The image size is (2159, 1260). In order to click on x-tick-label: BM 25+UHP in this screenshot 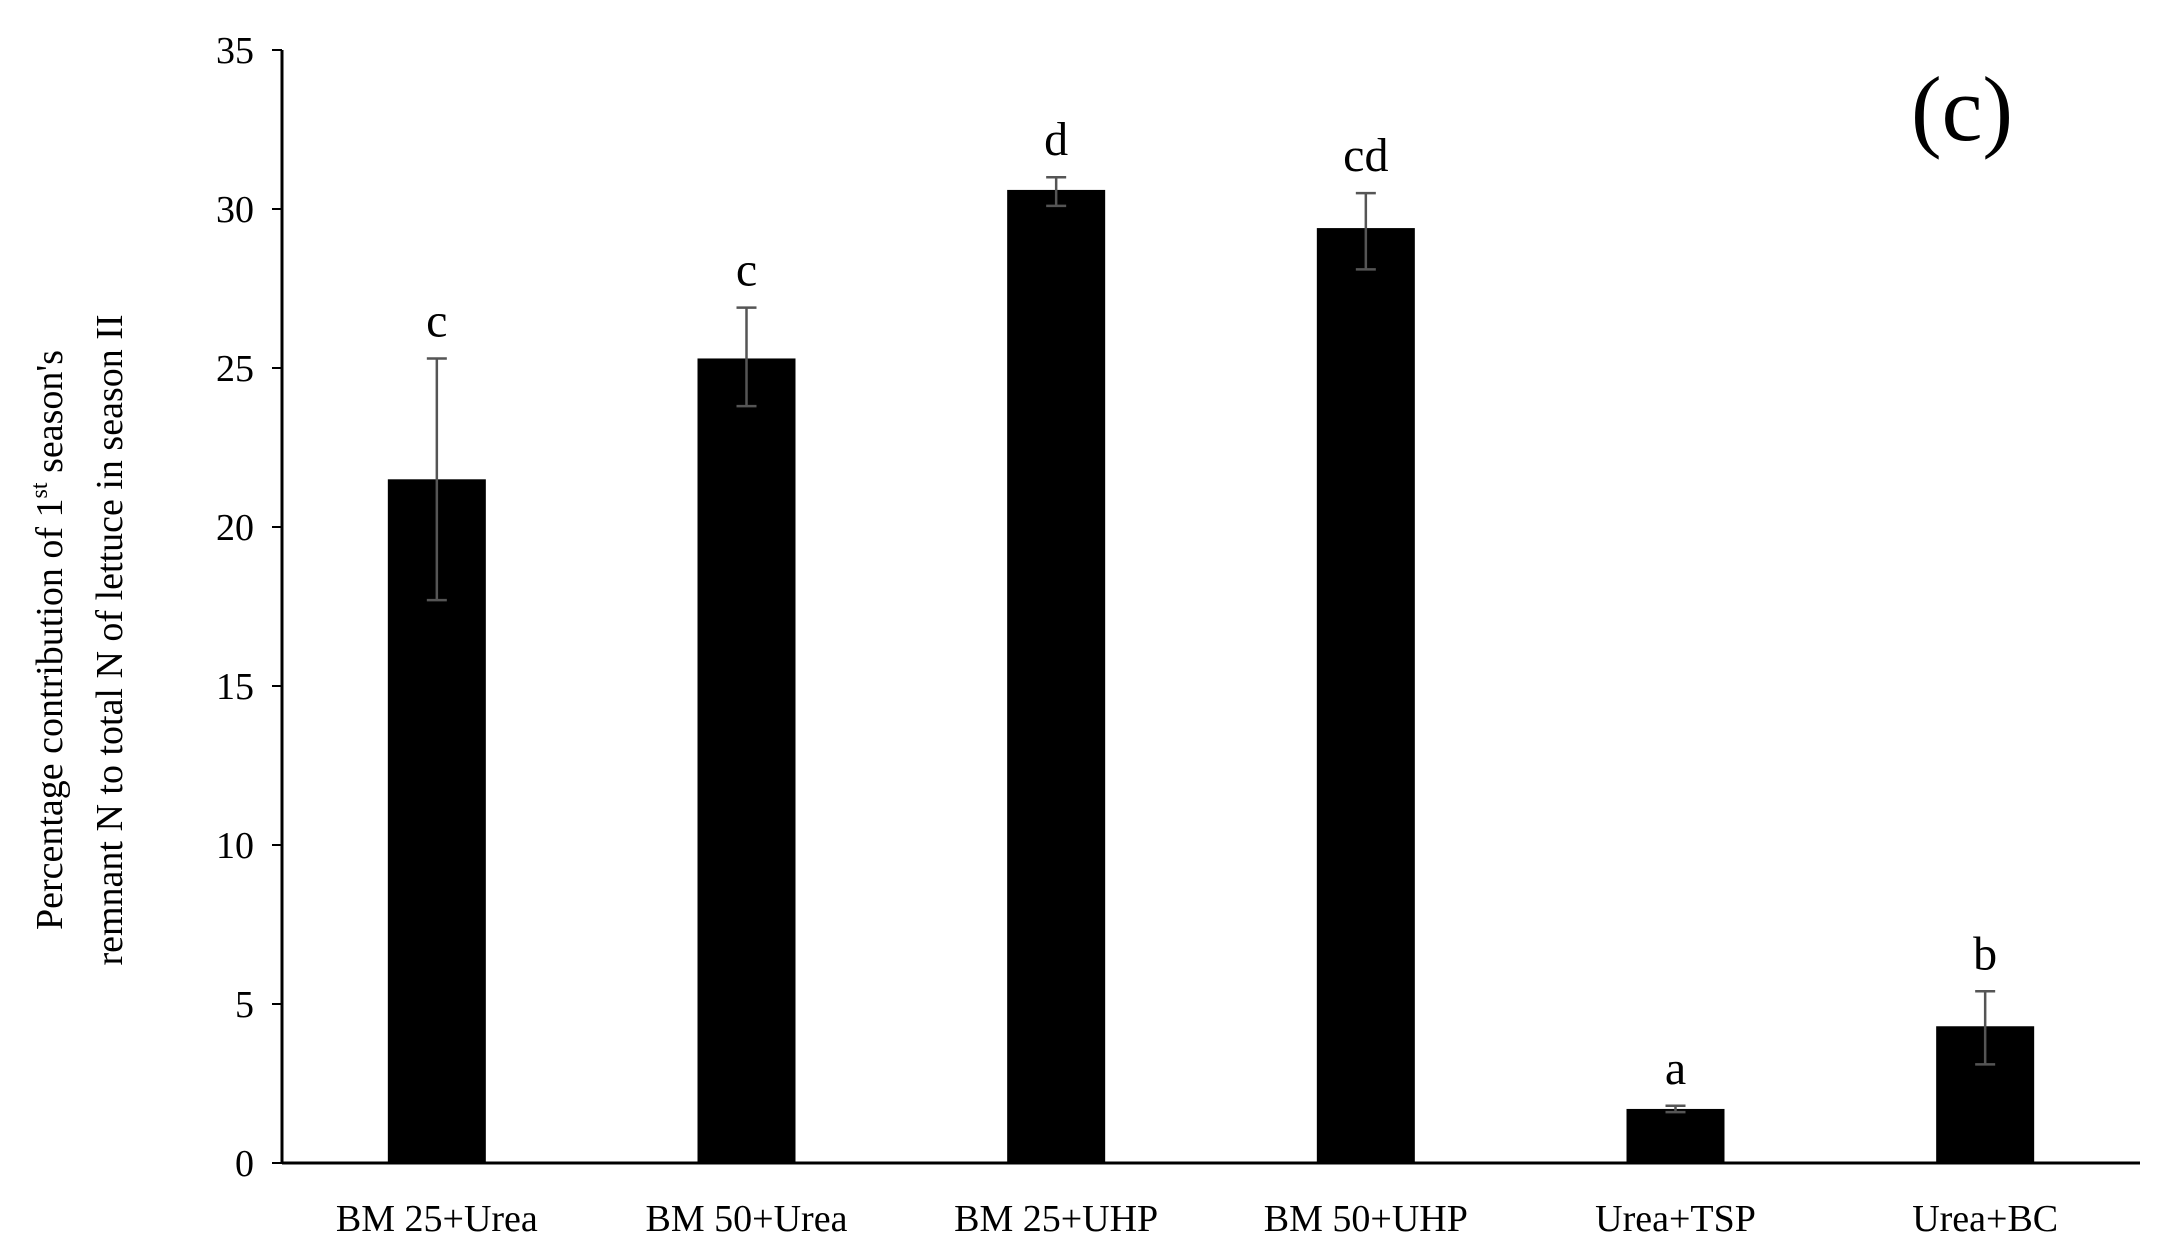, I will do `click(1056, 1219)`.